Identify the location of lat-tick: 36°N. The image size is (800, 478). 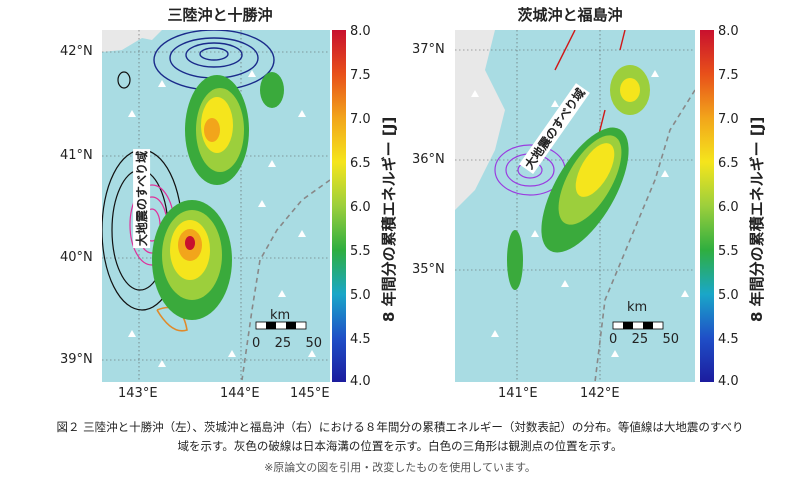
(428, 159).